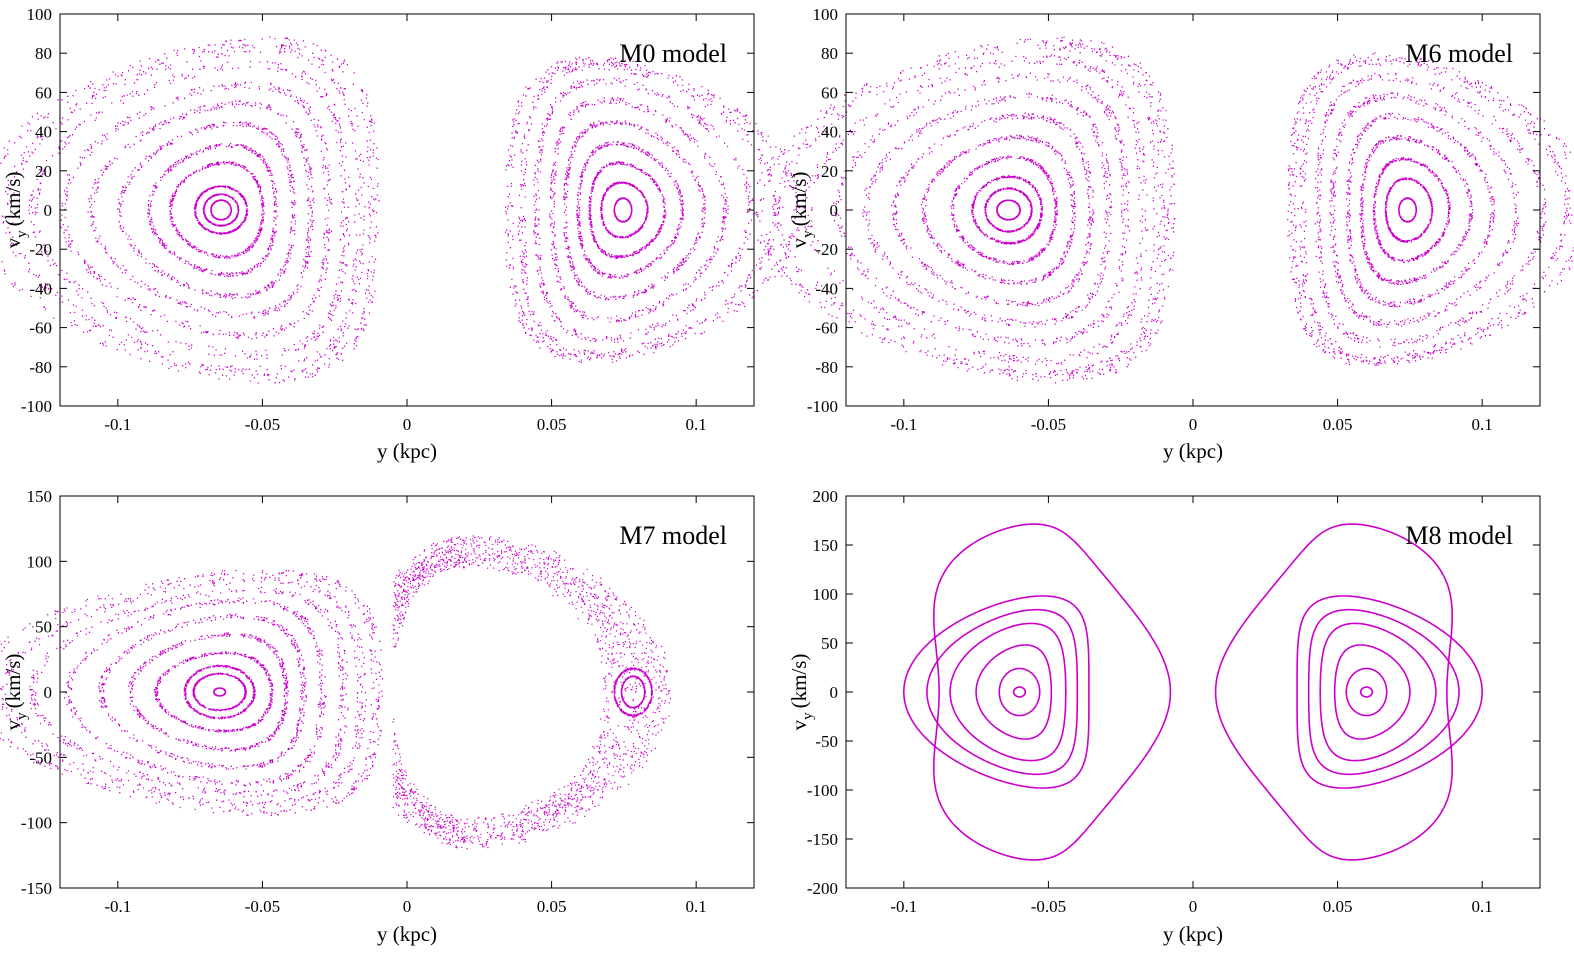 The image size is (1574, 961). What do you see at coordinates (673, 53) in the screenshot?
I see `chart-title: M0 model` at bounding box center [673, 53].